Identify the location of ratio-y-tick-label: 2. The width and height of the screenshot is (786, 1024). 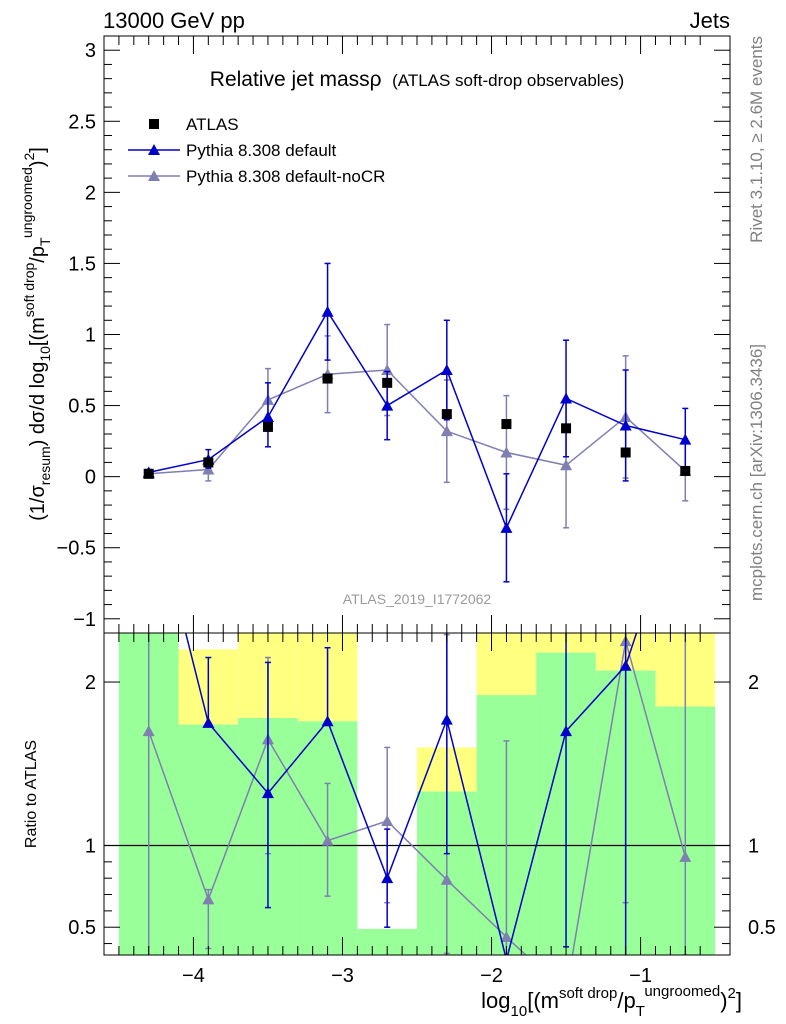
(90, 683).